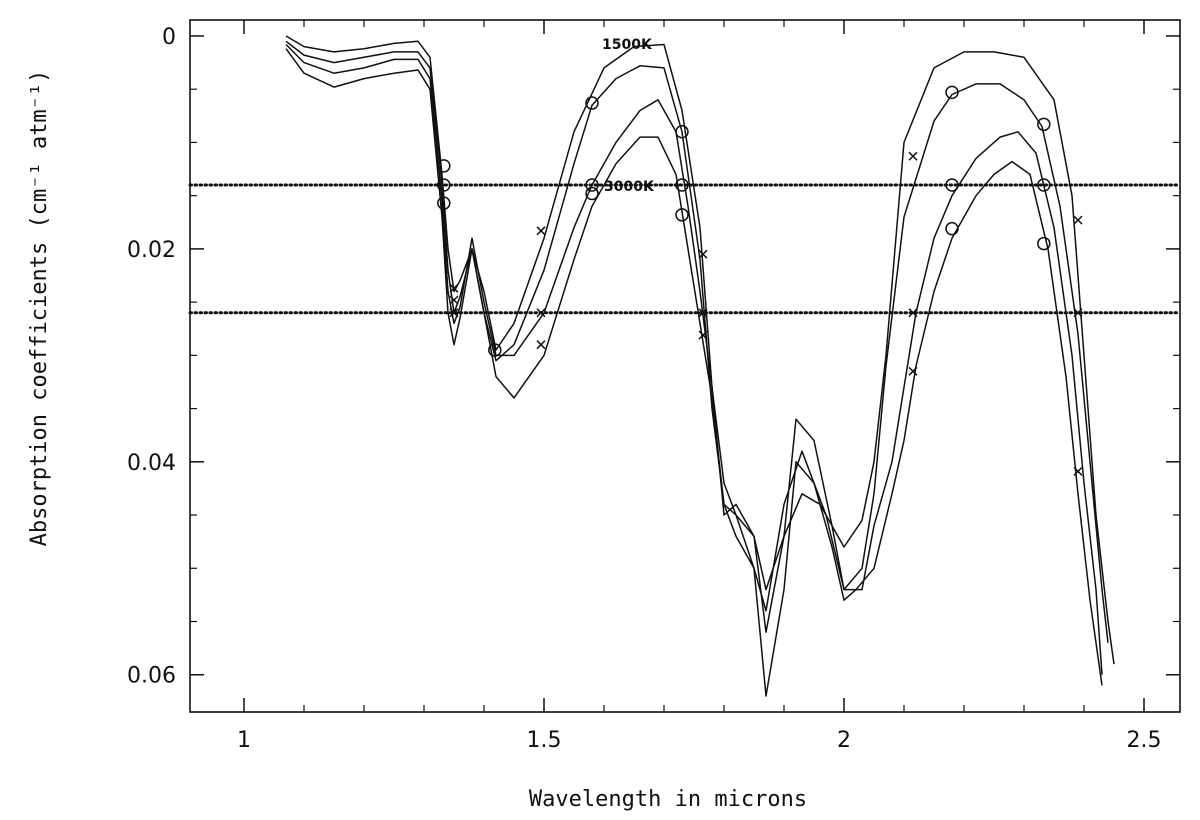 This screenshot has height=820, width=1200. What do you see at coordinates (668, 799) in the screenshot?
I see `x-axis-title: Wavelength in microns` at bounding box center [668, 799].